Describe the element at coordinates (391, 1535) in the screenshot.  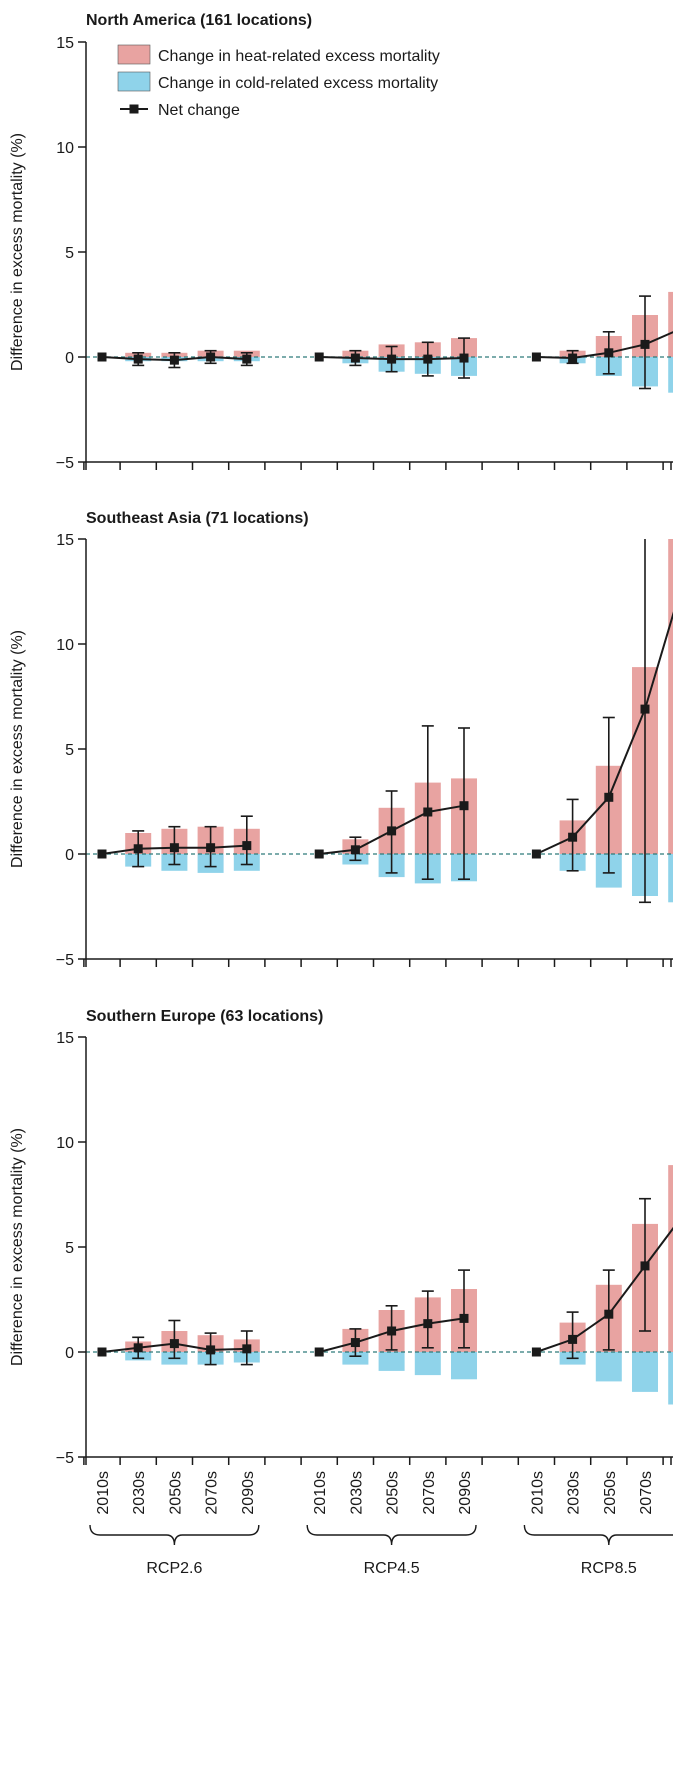
I see `group-brace-rcp45` at that location.